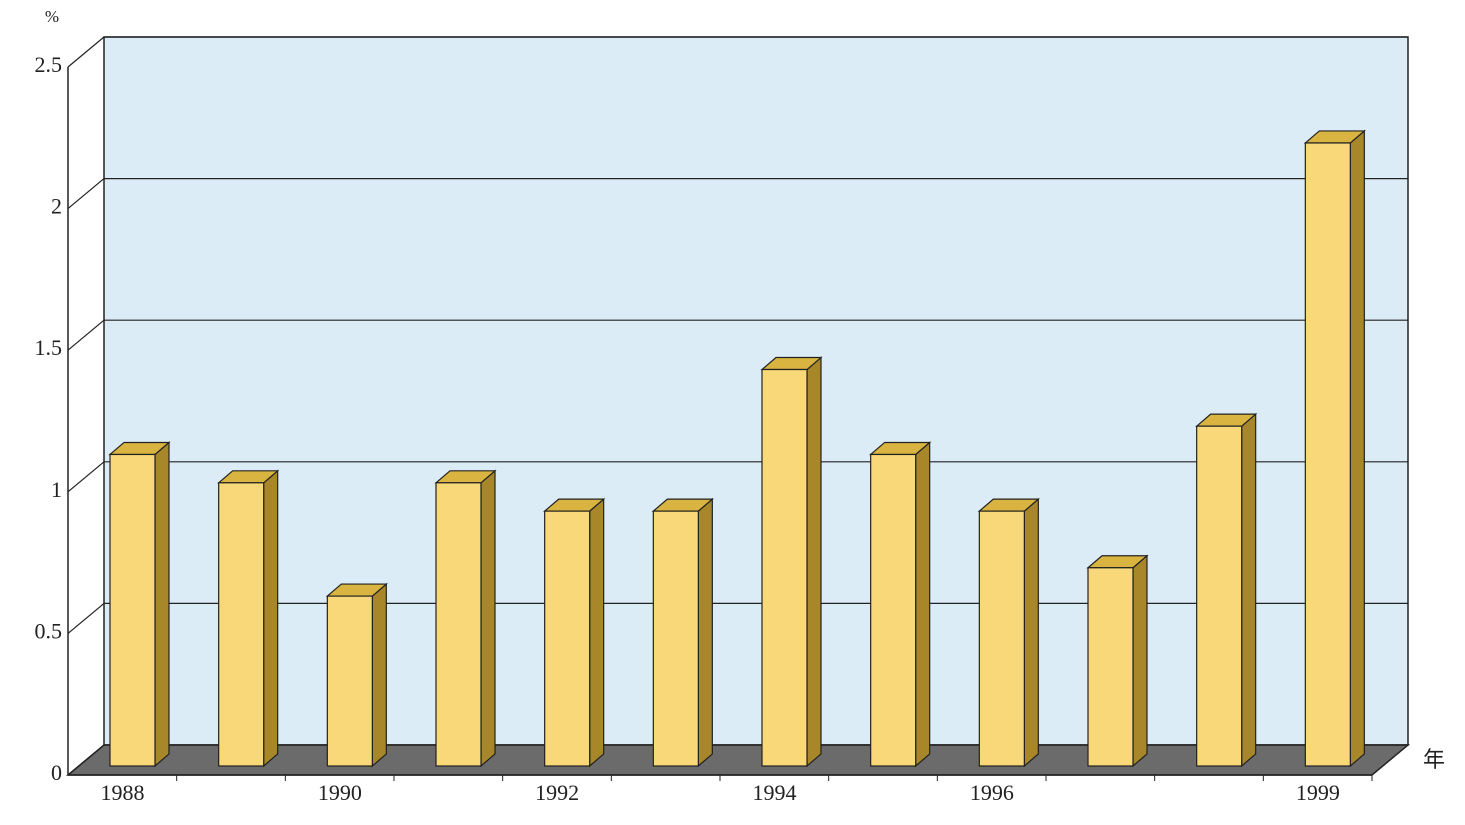 This screenshot has height=825, width=1465. I want to click on x-tick-label: 1999, so click(1318, 792).